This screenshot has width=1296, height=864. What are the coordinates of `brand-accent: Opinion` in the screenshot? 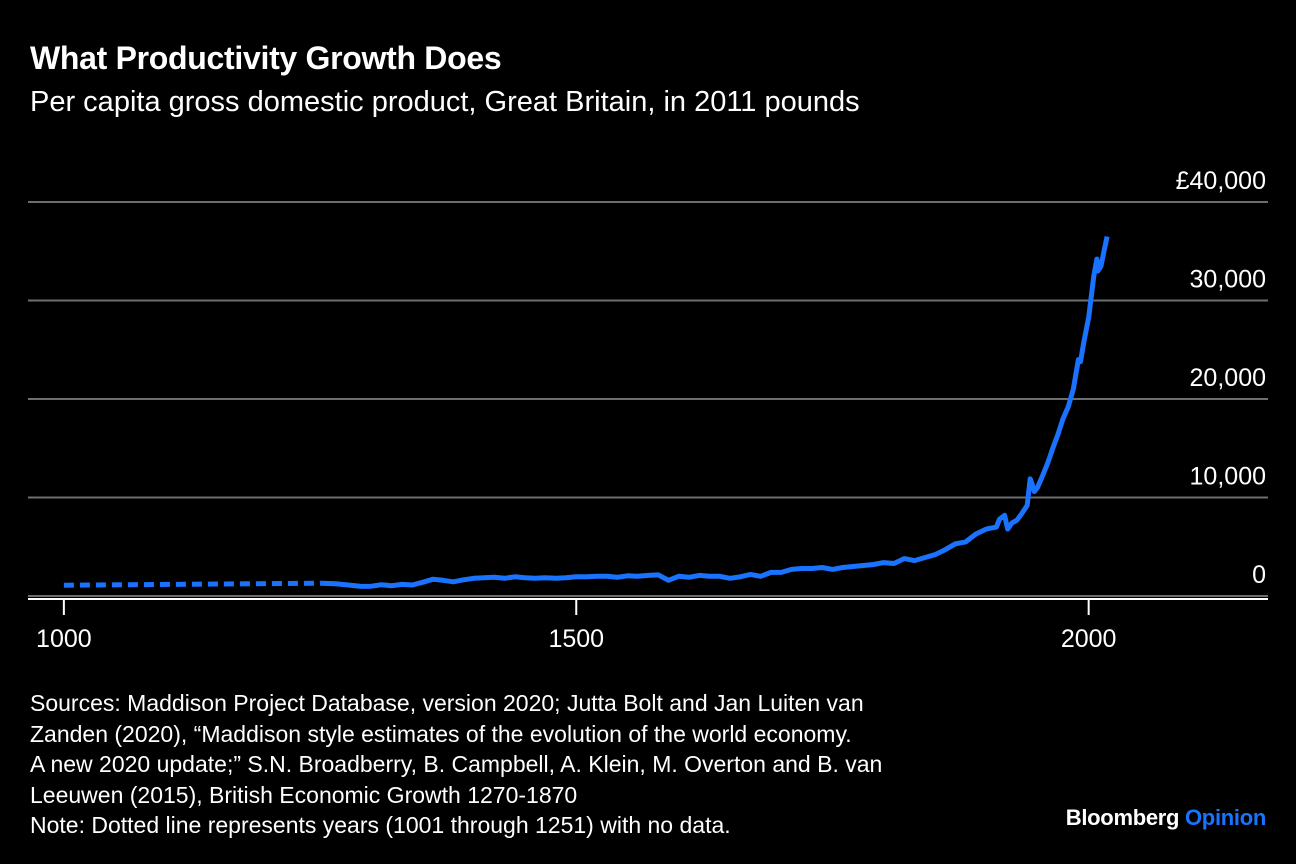 It's located at (1225, 817).